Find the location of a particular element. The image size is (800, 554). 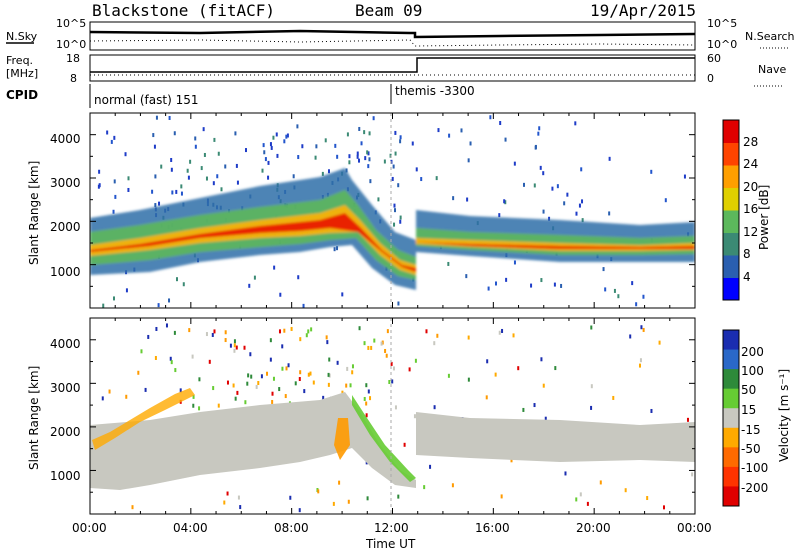

vel-cb-tick-200: 200 is located at coordinates (752, 352).